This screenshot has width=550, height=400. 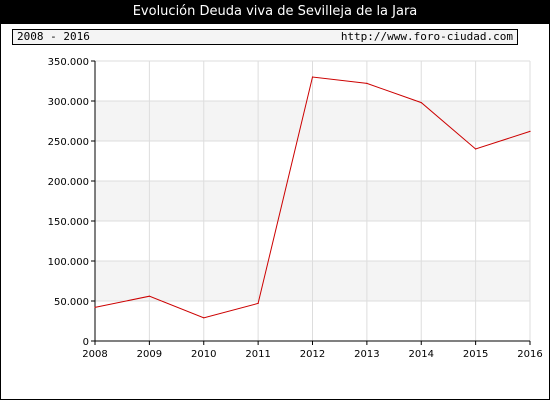 What do you see at coordinates (94, 354) in the screenshot?
I see `x-tick-label: 2008` at bounding box center [94, 354].